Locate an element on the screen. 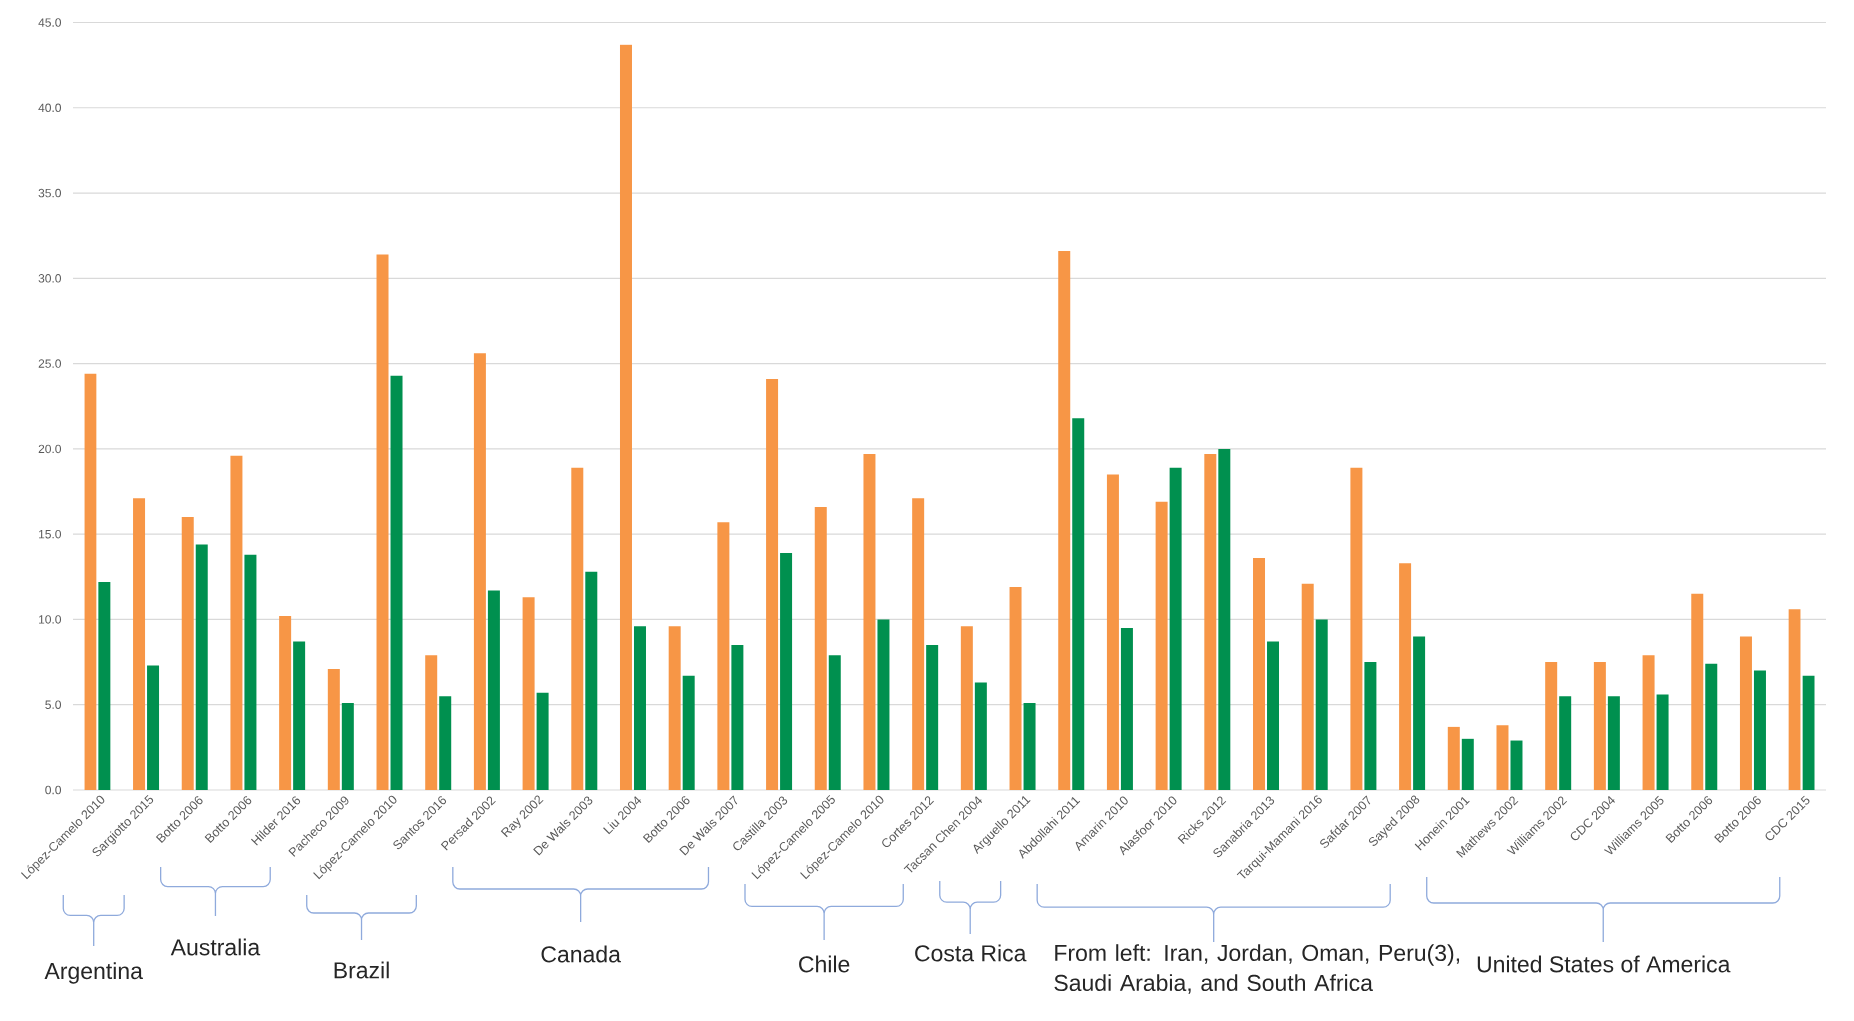 This screenshot has width=1854, height=1021. y-tick-label: 15.0 is located at coordinates (50, 534).